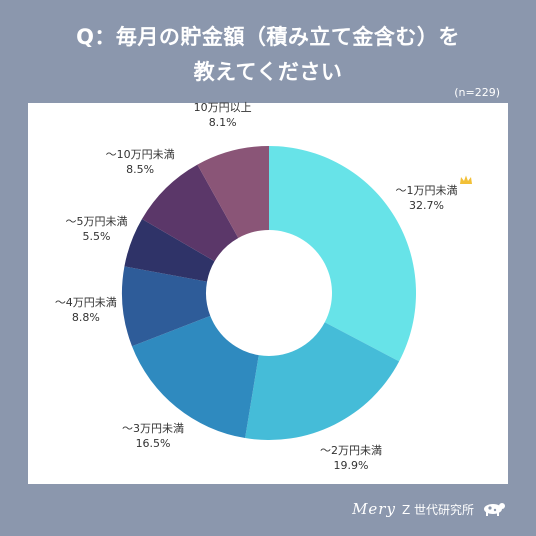 The height and width of the screenshot is (536, 536). Describe the element at coordinates (426, 205) in the screenshot. I see `slice-value: 32.7%` at that location.